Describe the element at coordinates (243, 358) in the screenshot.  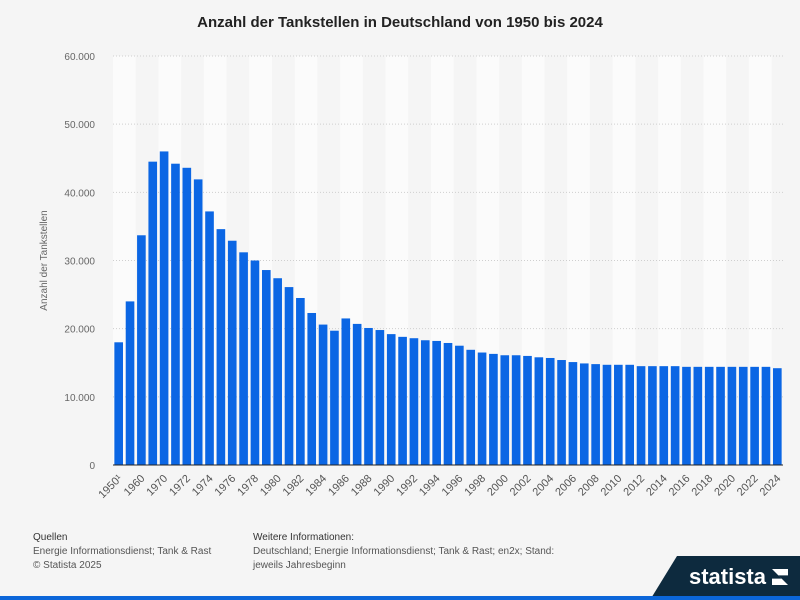
I see `bar-1977` at that location.